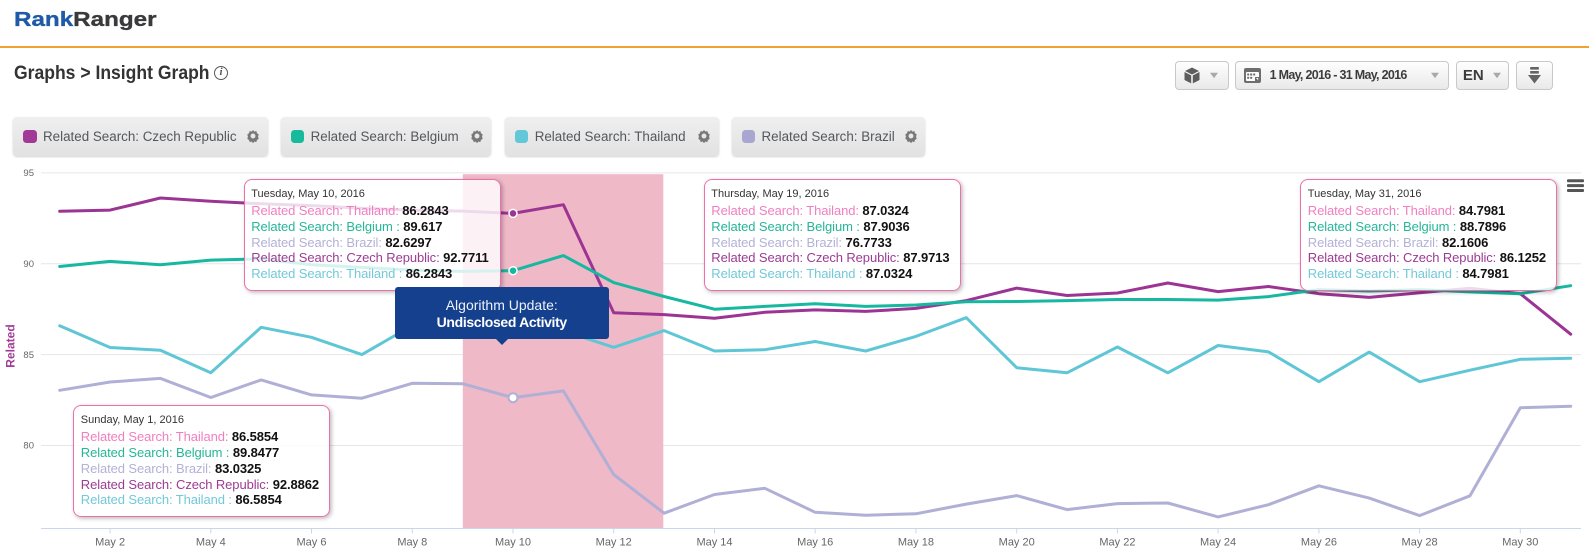  What do you see at coordinates (211, 543) in the screenshot?
I see `svg-text: May 4` at bounding box center [211, 543].